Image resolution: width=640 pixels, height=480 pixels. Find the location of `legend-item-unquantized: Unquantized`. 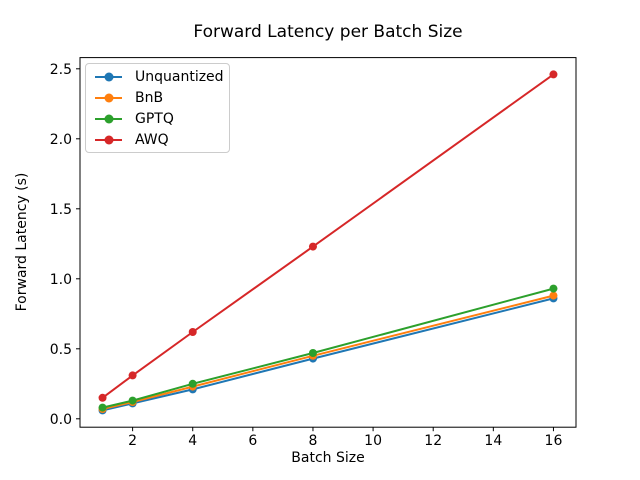

legend-item-unquantized: Unquantized is located at coordinates (157, 76).